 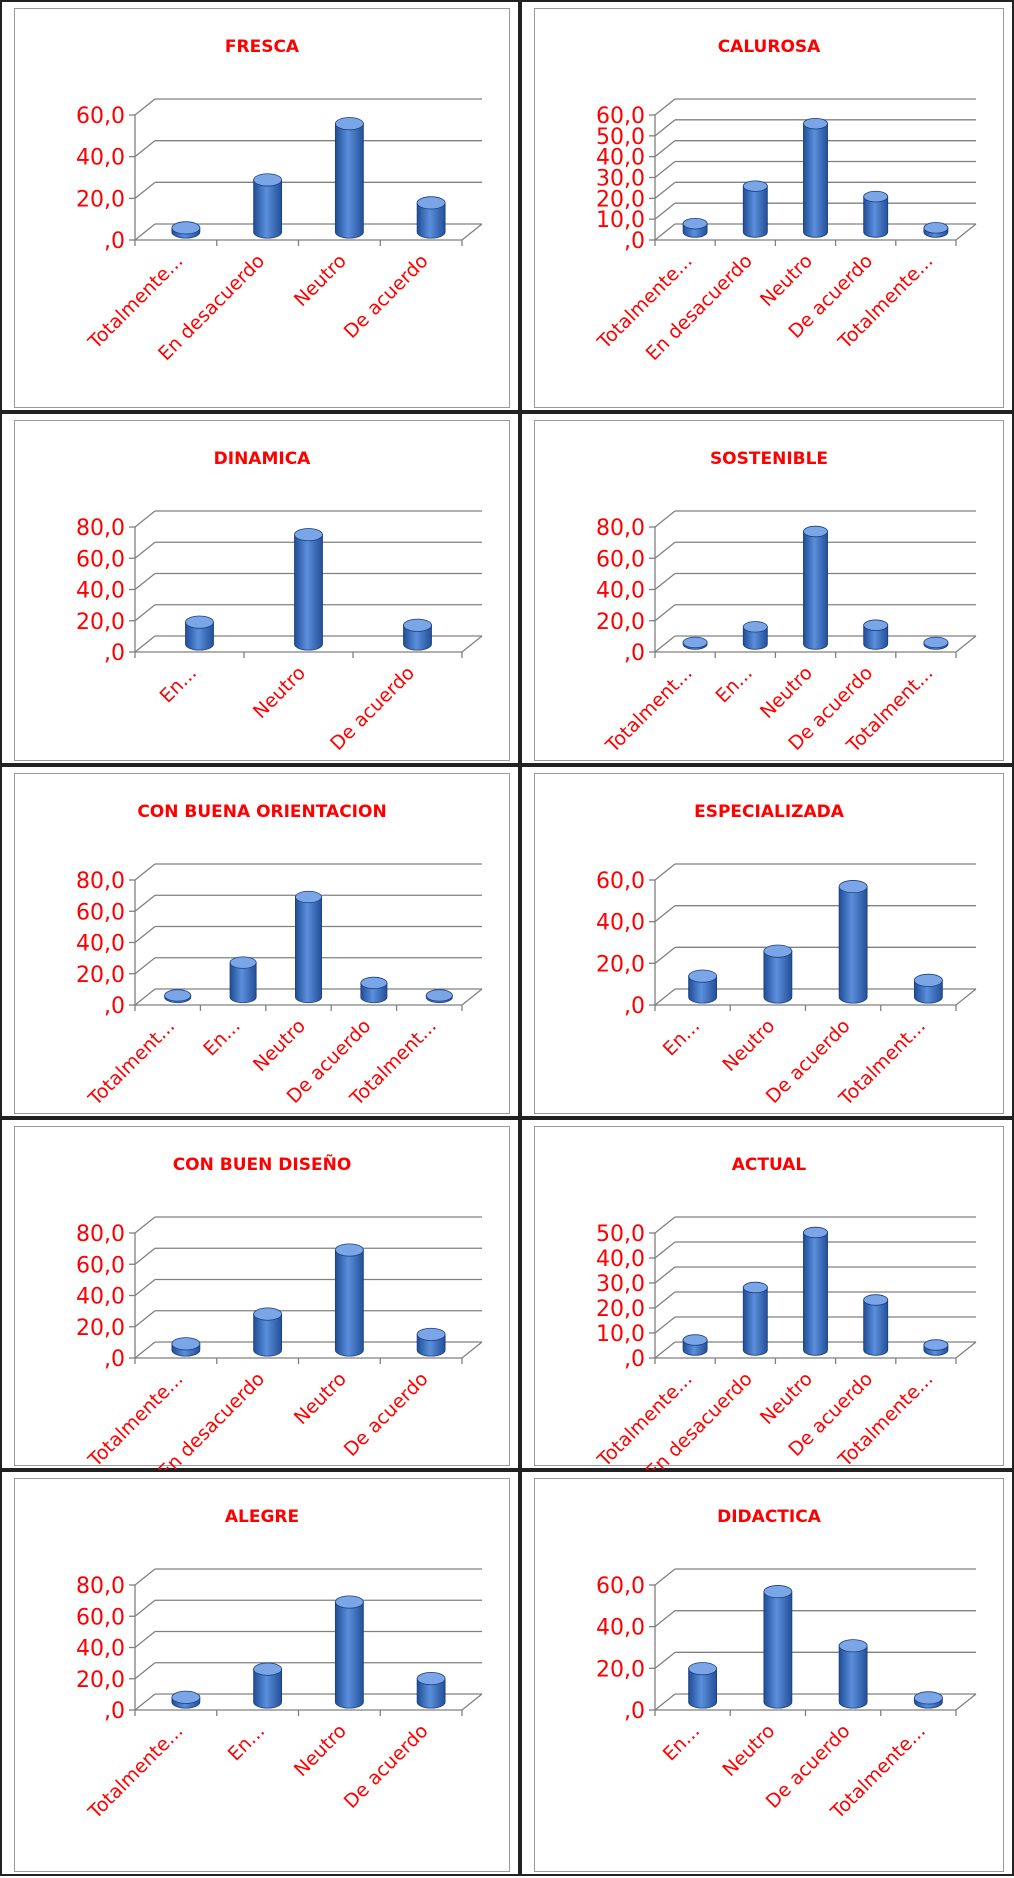 What do you see at coordinates (620, 528) in the screenshot?
I see `y-tick-label: 80,0` at bounding box center [620, 528].